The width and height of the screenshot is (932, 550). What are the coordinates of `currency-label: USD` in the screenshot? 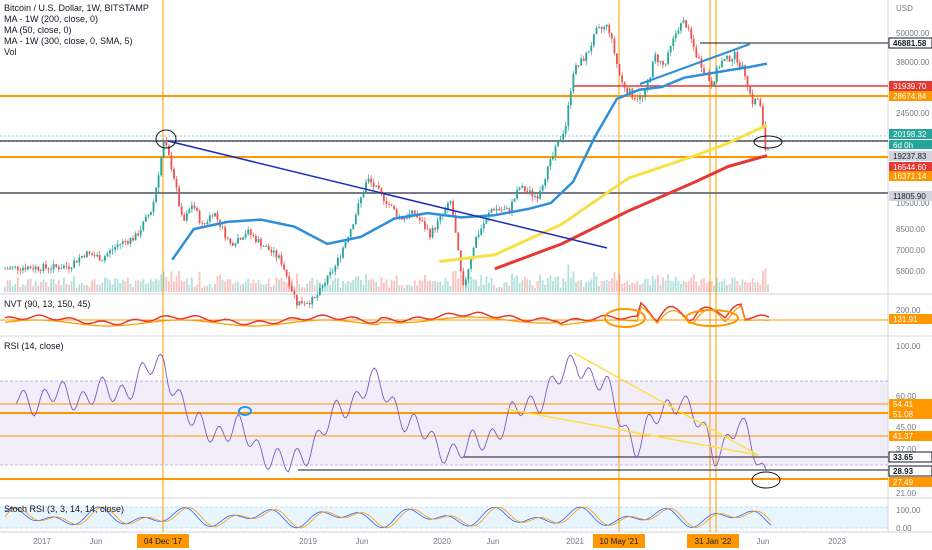 It's located at (904, 8).